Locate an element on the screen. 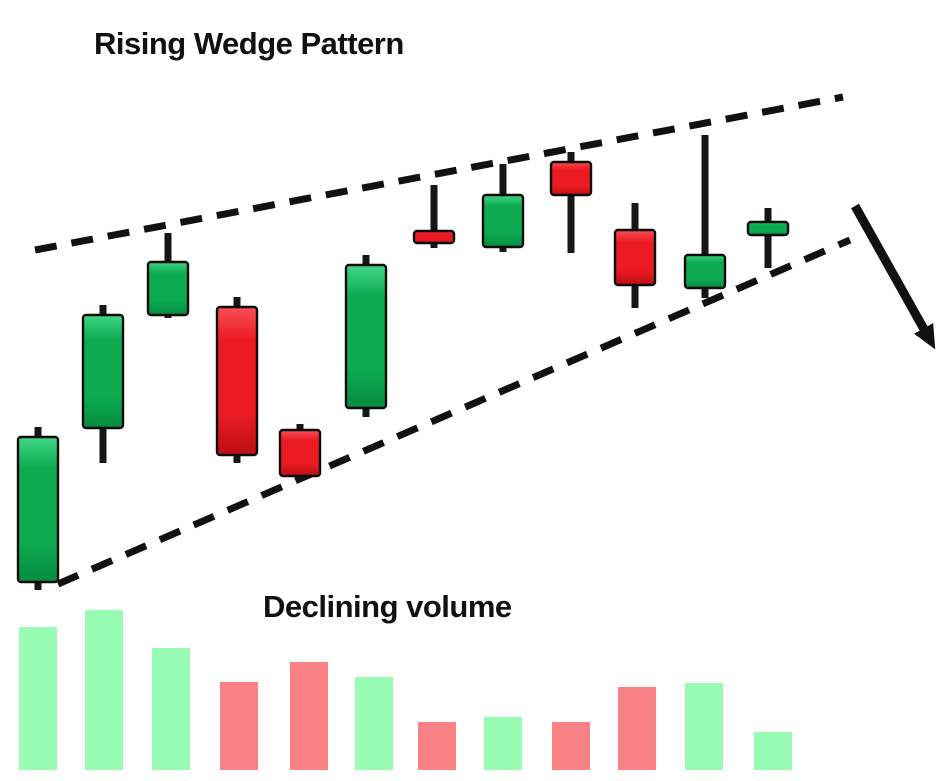 Image resolution: width=952 pixels, height=781 pixels. volume-label: Declining volume is located at coordinates (387, 606).